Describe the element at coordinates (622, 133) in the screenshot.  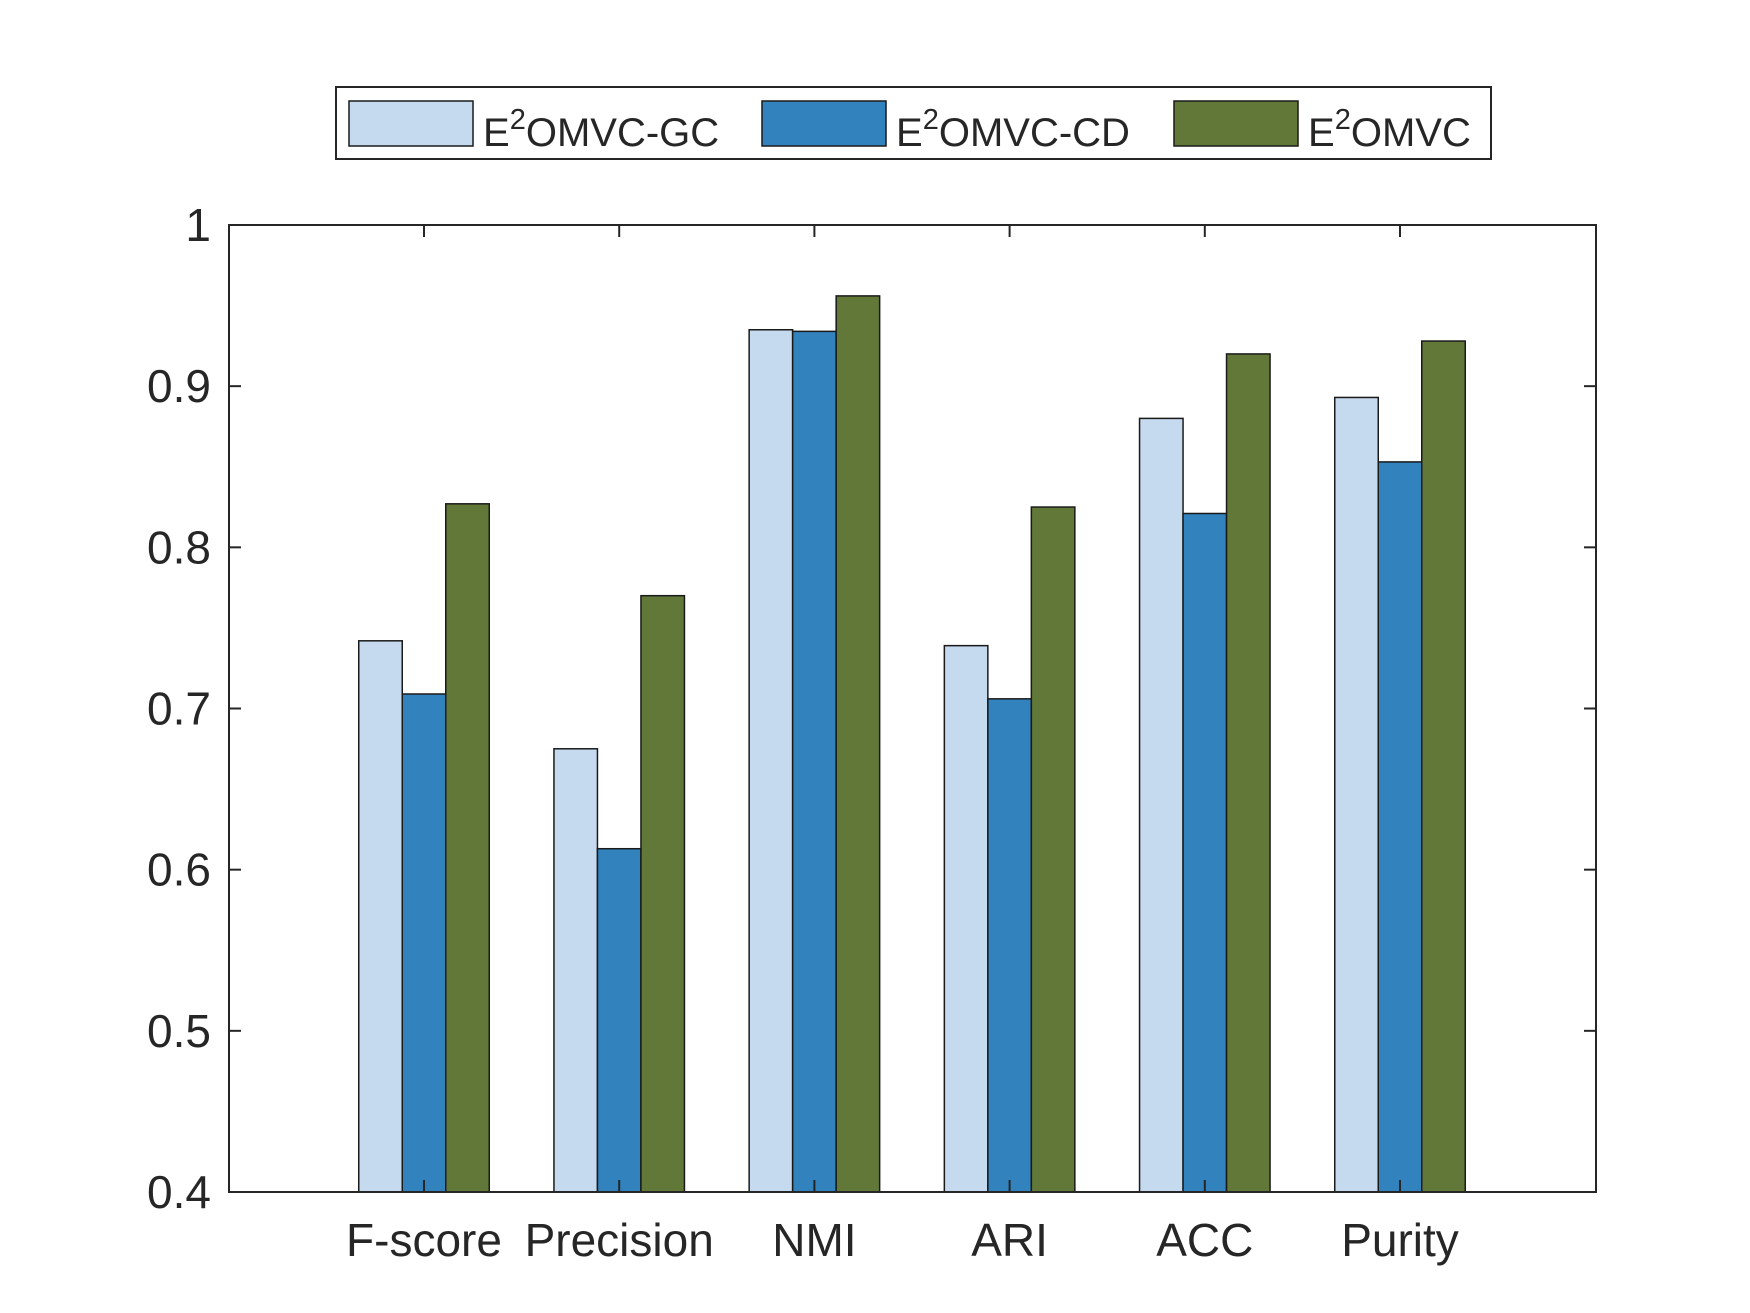
I see `legend-label-rest: OMVC-GC` at that location.